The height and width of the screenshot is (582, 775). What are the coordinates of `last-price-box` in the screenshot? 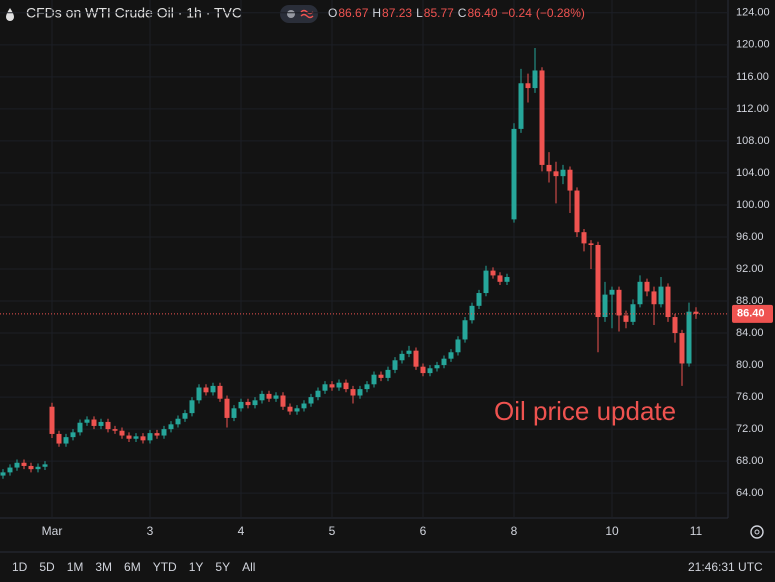 It's located at (752, 313).